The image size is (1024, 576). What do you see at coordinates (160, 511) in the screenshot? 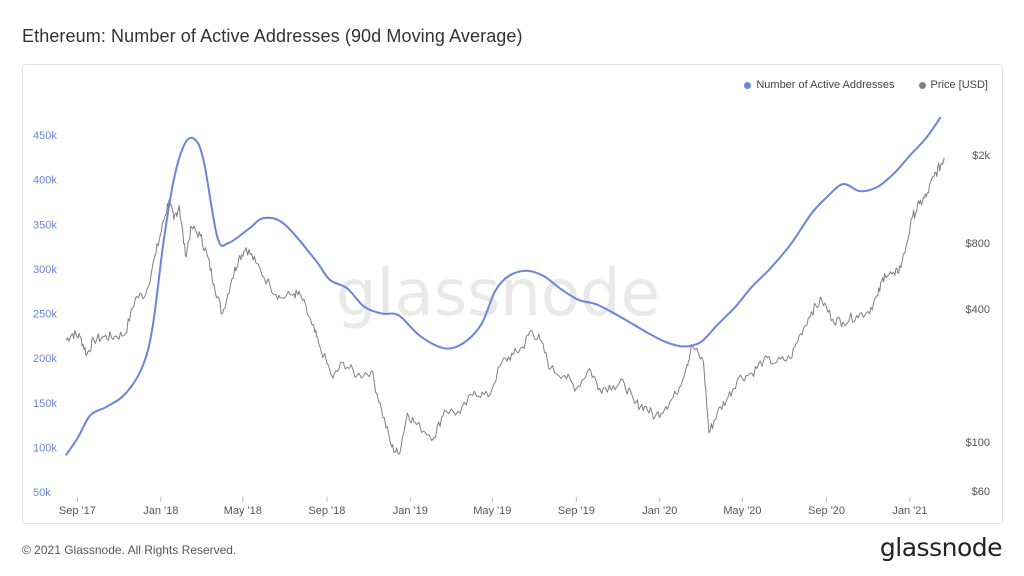
I see `x-tick-label: Jan '18` at bounding box center [160, 511].